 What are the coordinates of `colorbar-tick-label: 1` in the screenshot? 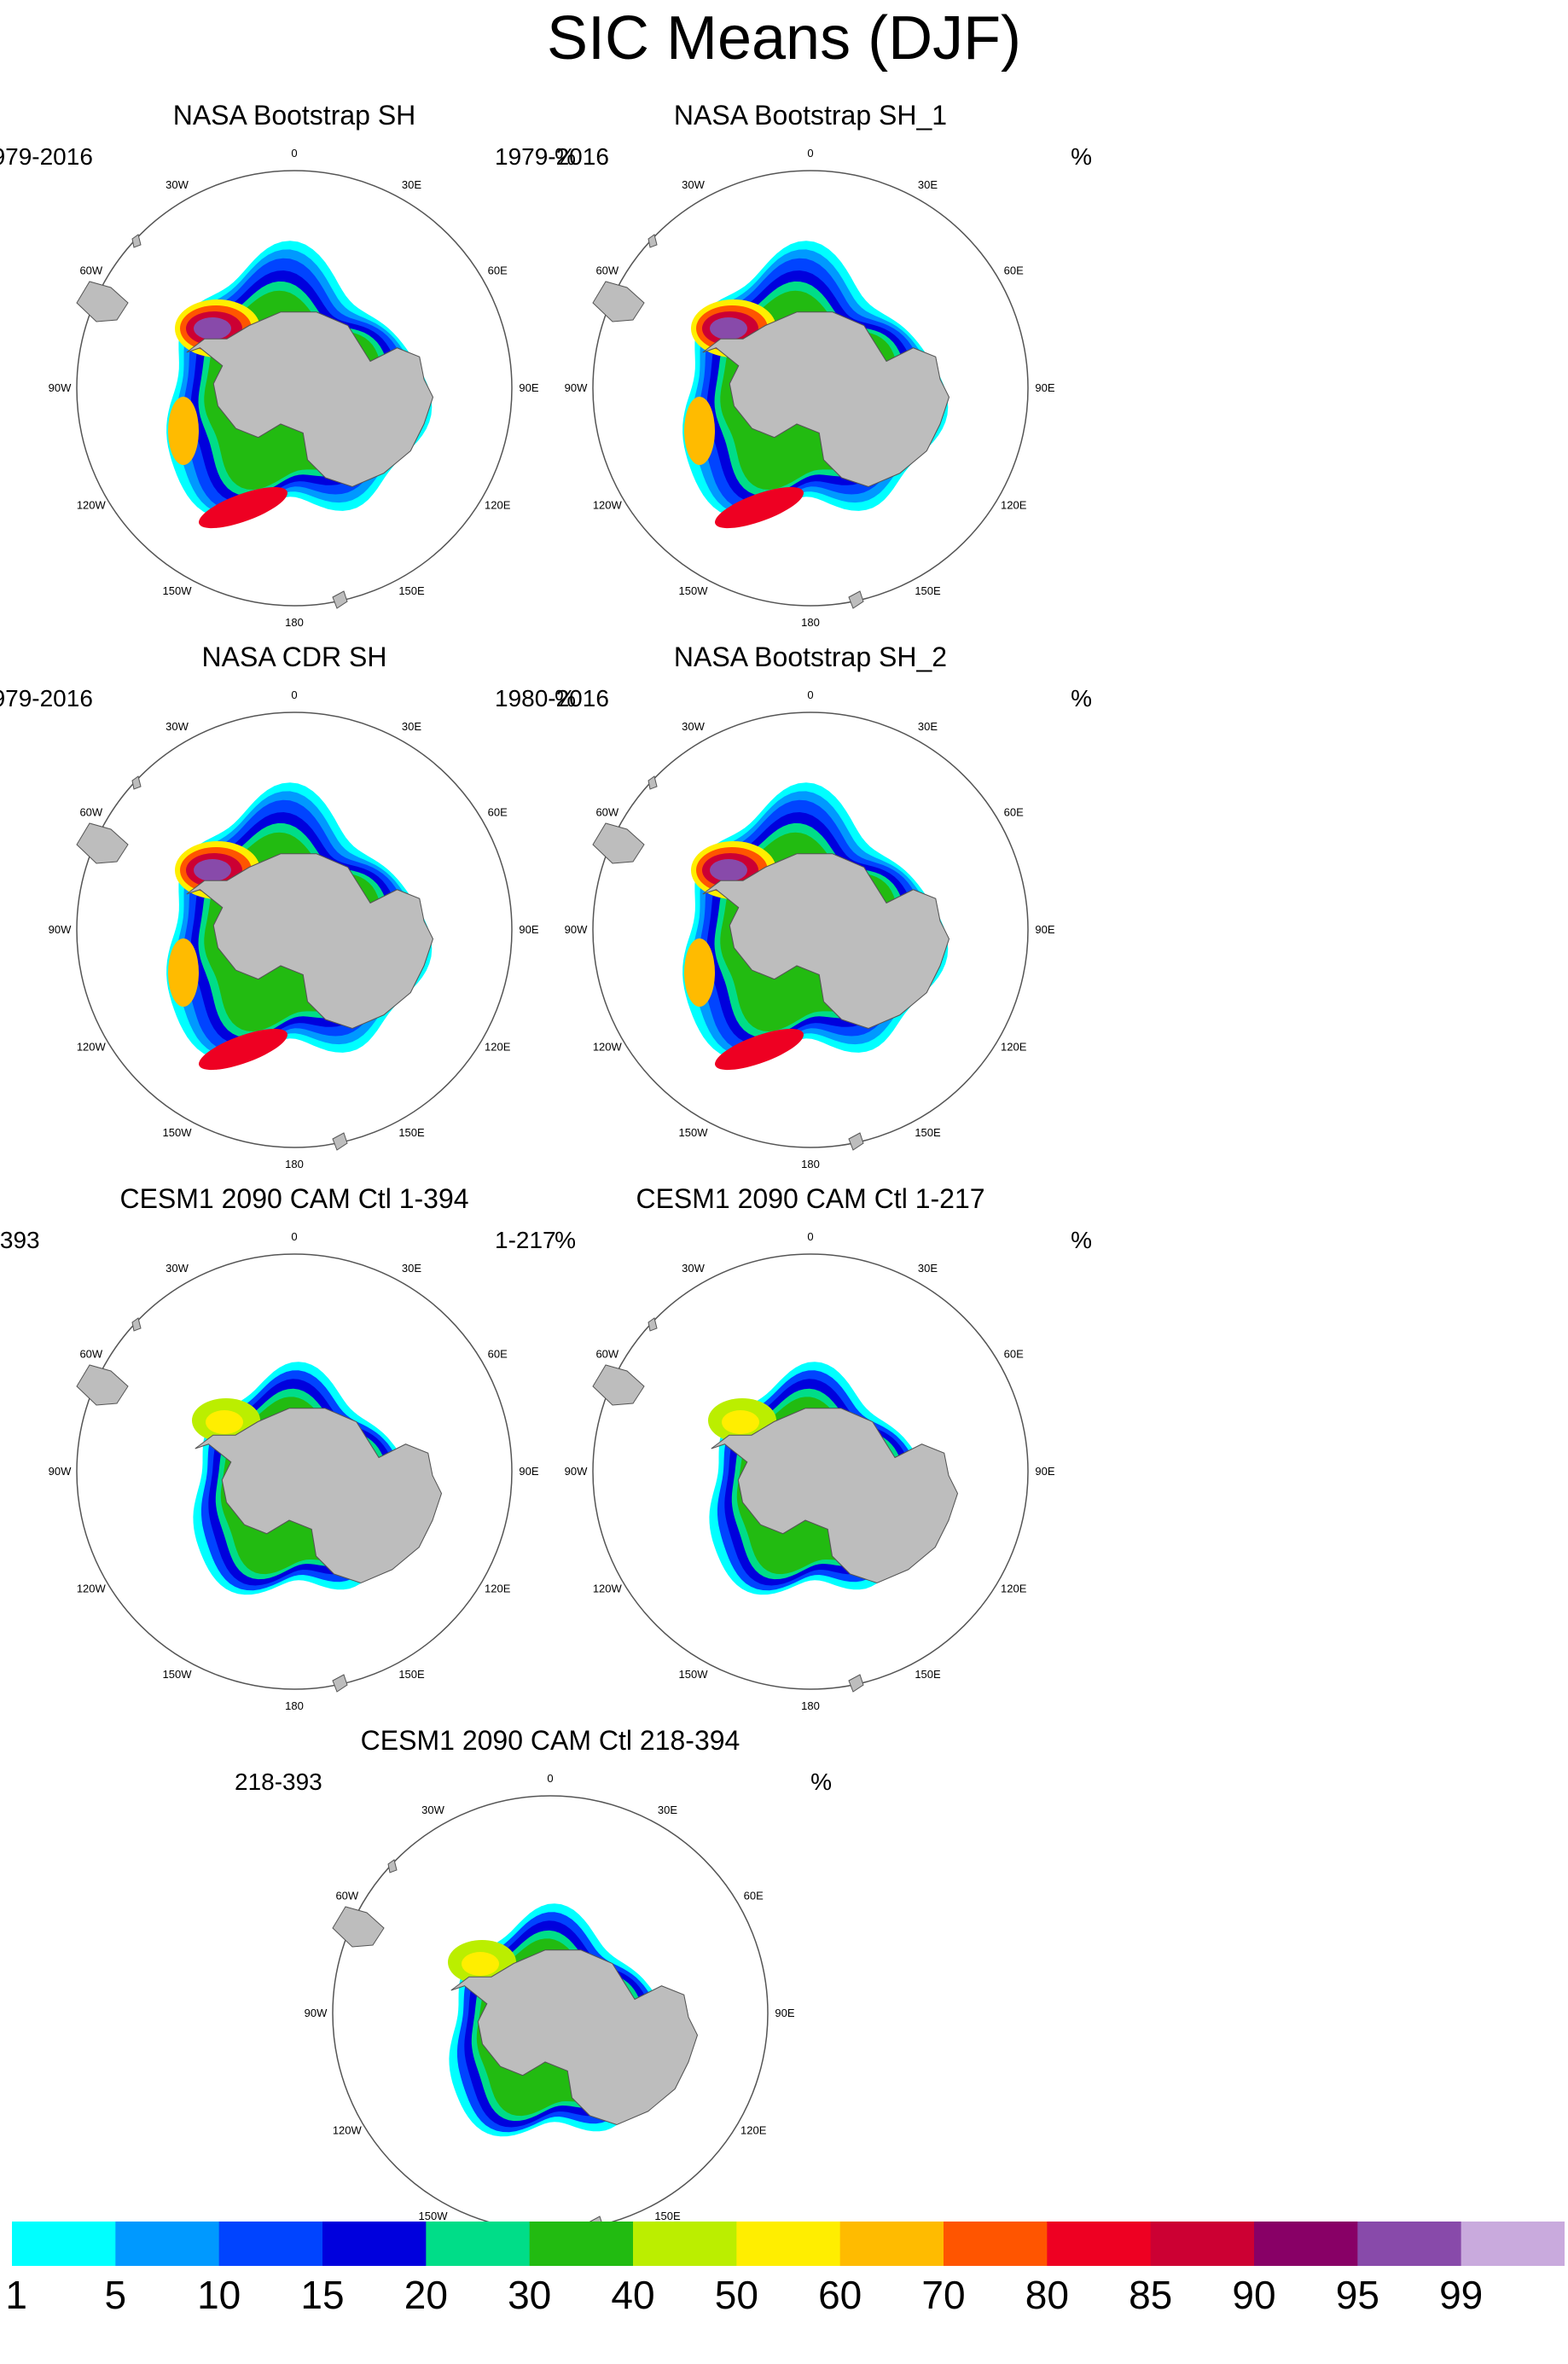 It's located at (16, 2295).